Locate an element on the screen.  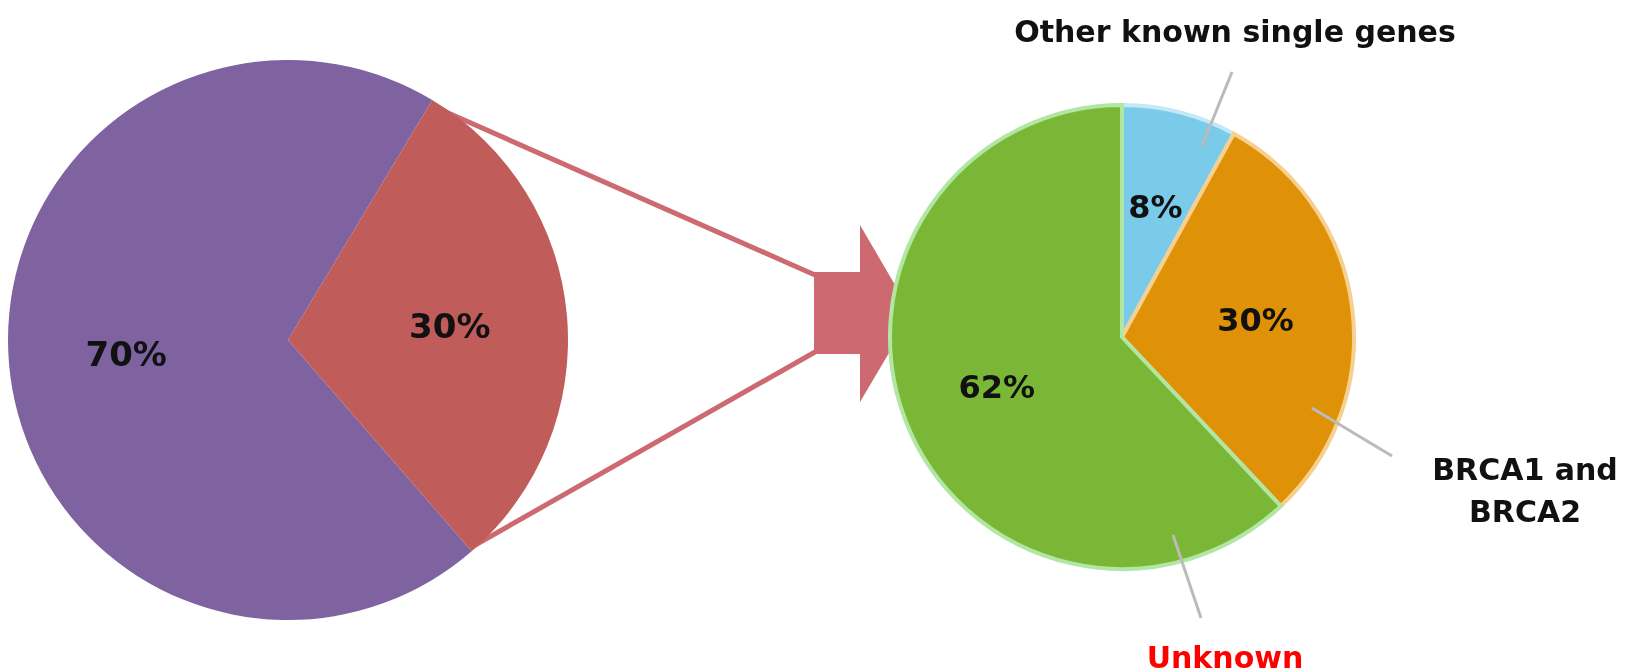
pie-slice is located at coordinates (428, 325).